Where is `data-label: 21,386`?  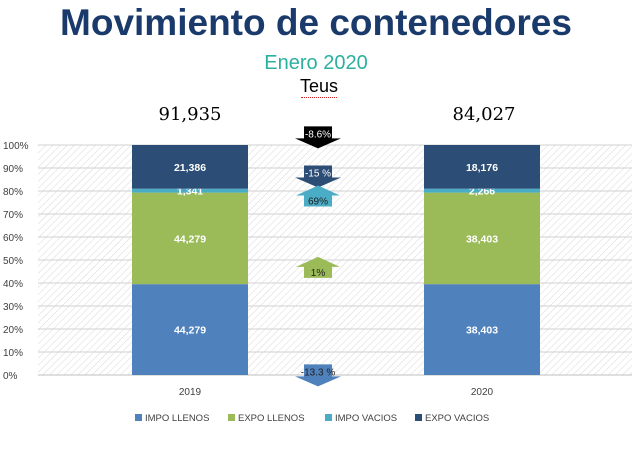 data-label: 21,386 is located at coordinates (190, 168).